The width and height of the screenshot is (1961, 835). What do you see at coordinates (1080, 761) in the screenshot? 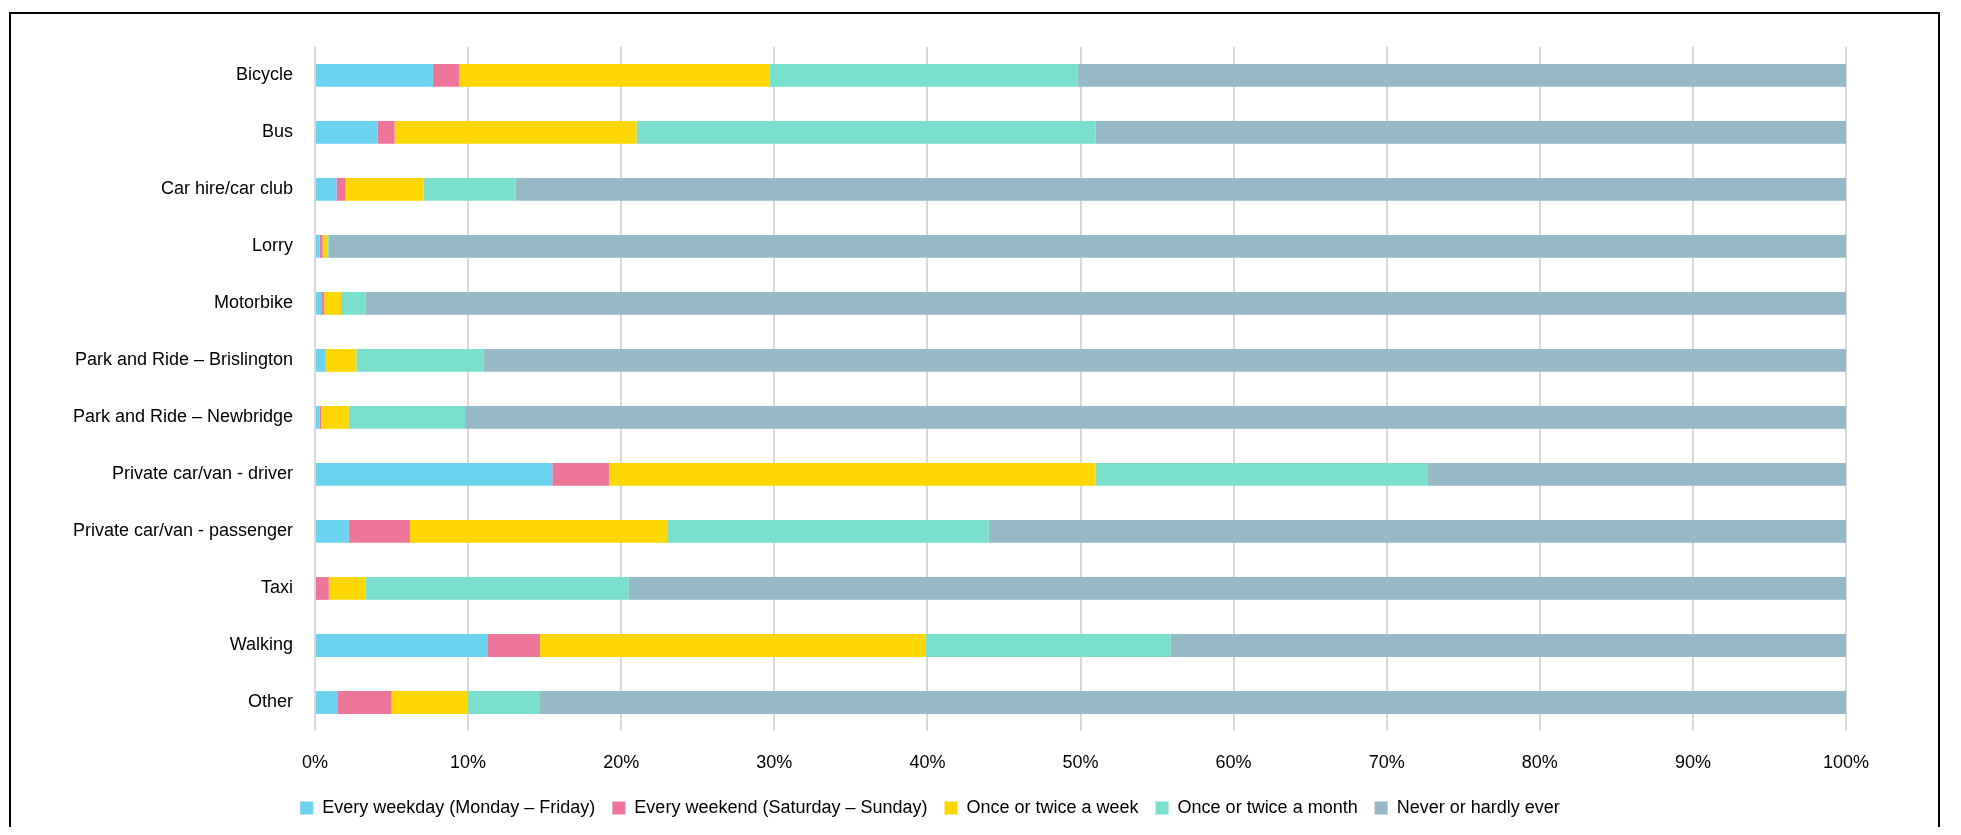
I see `x-tick-label: 50%` at bounding box center [1080, 761].